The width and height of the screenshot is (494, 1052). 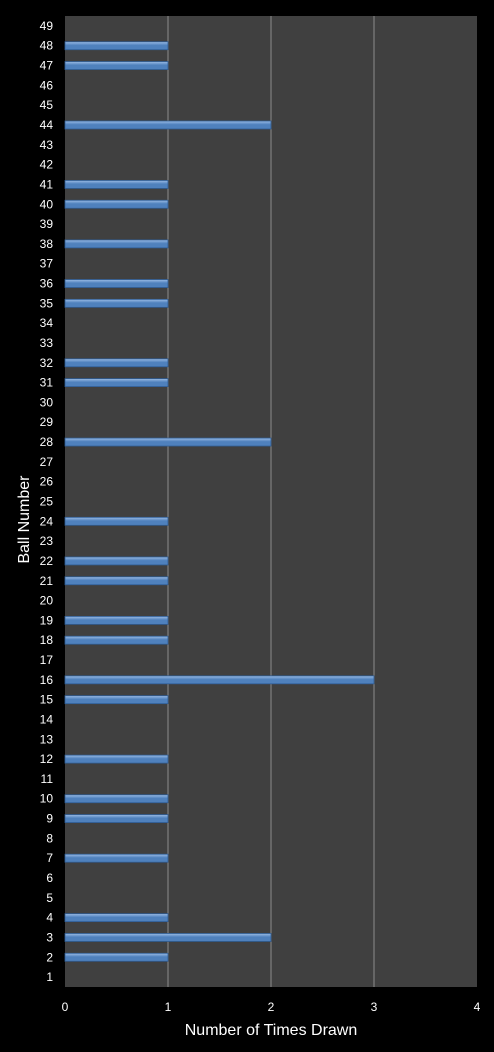 What do you see at coordinates (47, 264) in the screenshot?
I see `y-tick-label: 37` at bounding box center [47, 264].